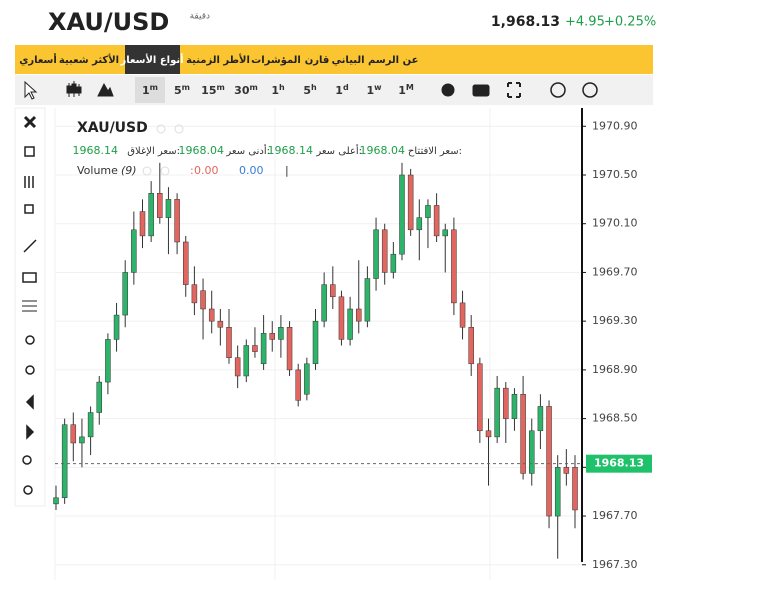 The width and height of the screenshot is (758, 598). I want to click on tool-fib, so click(29, 306).